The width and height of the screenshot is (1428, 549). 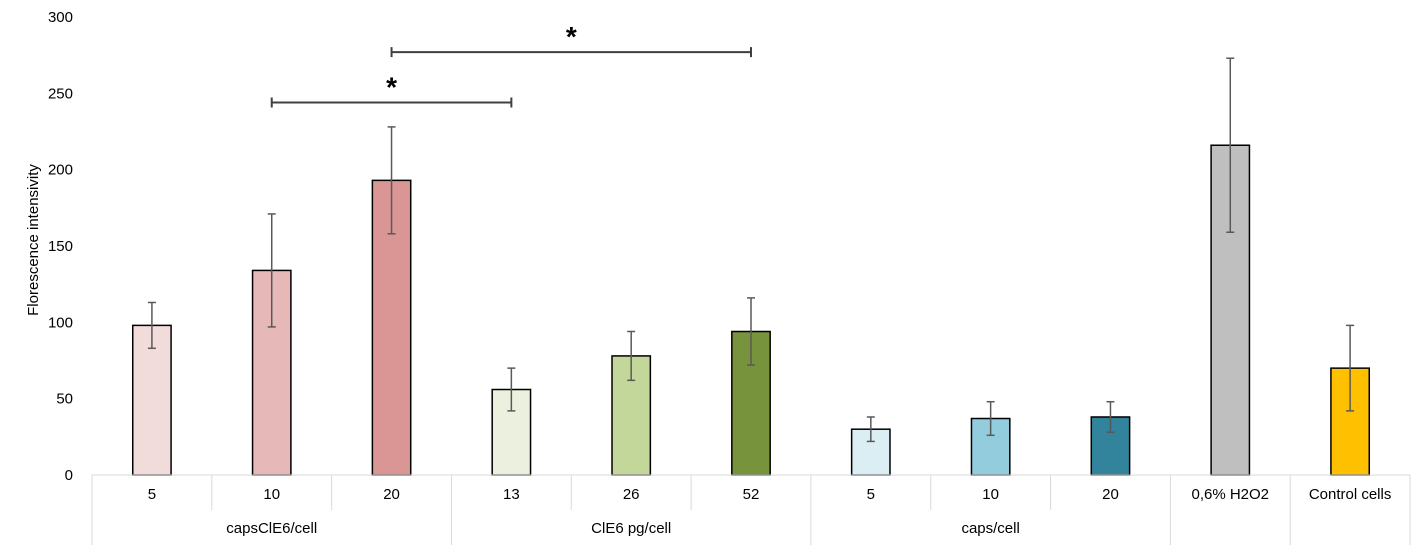 I want to click on y-tick-label: 150, so click(x=60, y=246).